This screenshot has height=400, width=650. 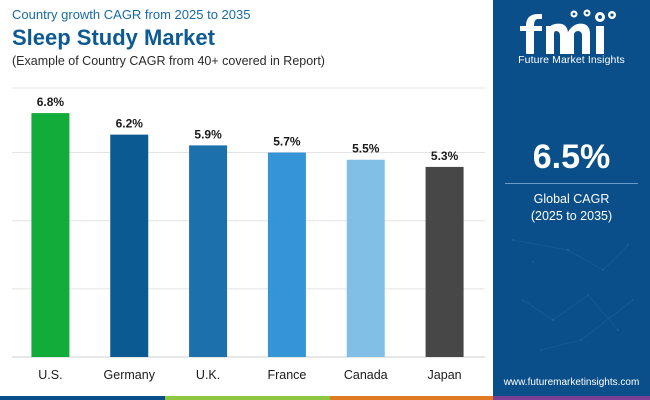 I want to click on global-cagr-value: 6.5%, so click(x=571, y=157).